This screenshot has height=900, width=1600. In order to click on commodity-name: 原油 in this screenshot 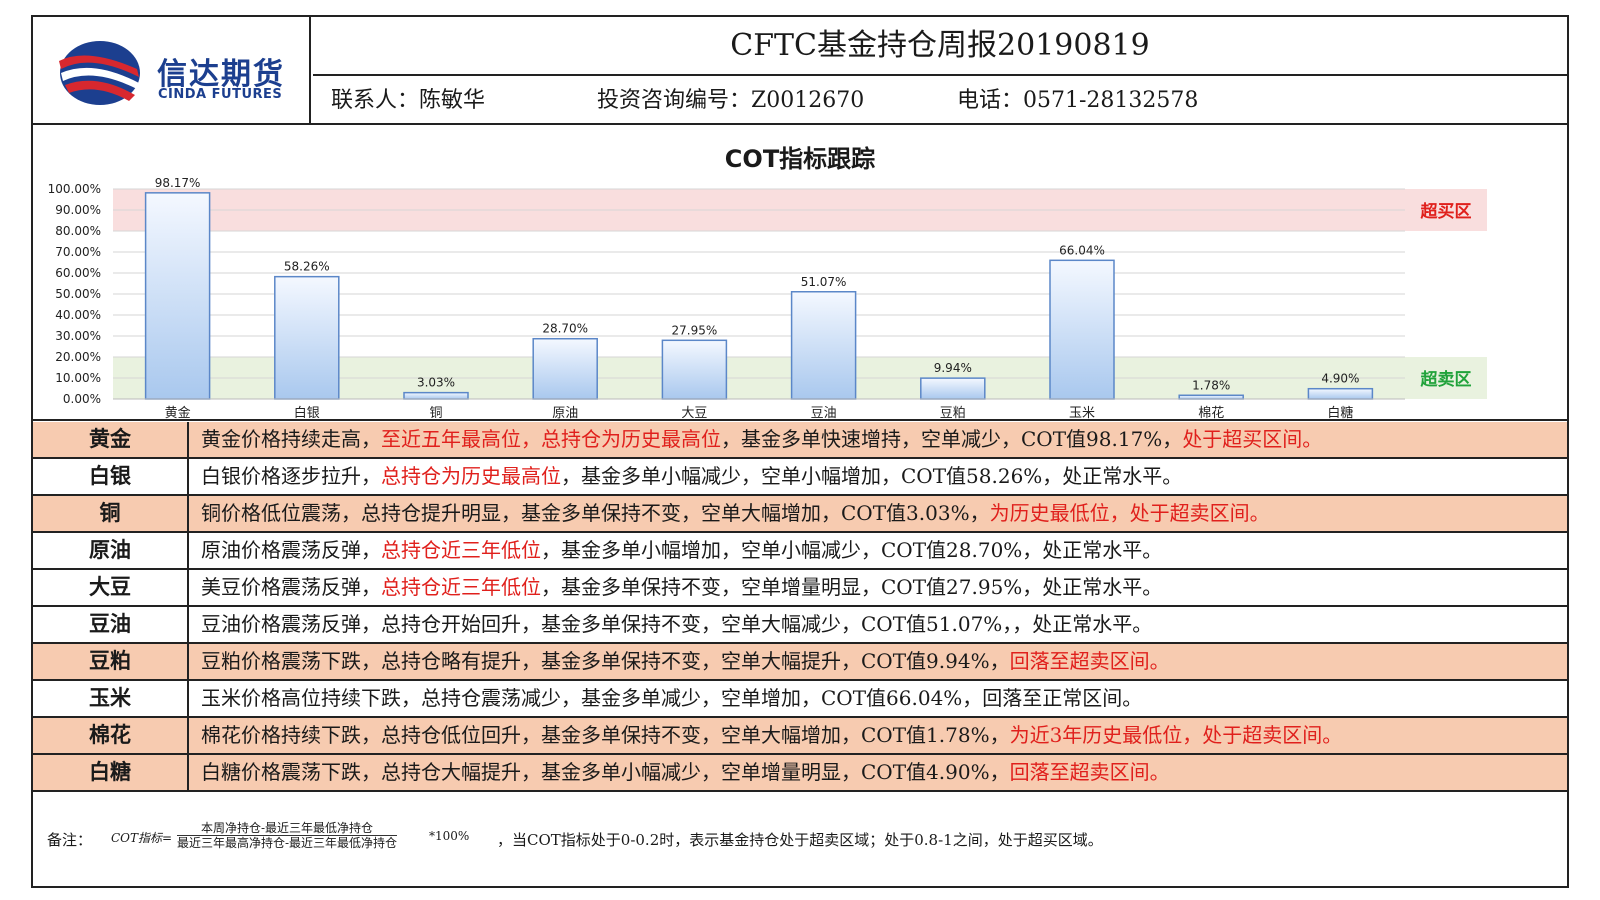, I will do `click(111, 550)`.